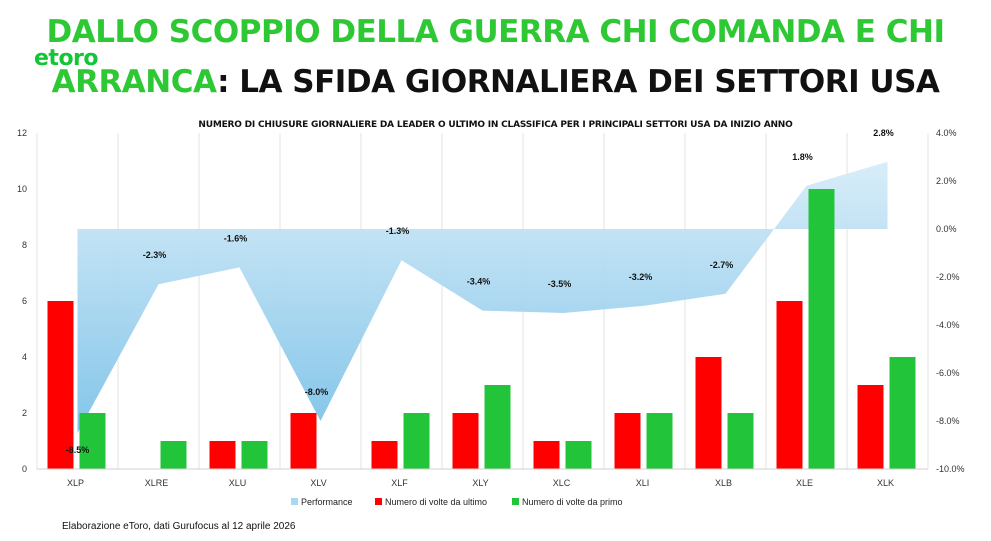  I want to click on performance-data-label: 2.8%, so click(883, 133).